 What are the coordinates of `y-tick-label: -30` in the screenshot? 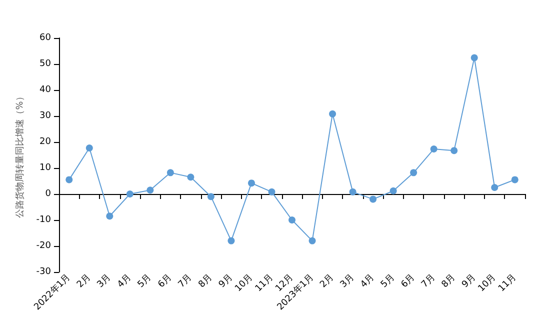 It's located at (44, 272).